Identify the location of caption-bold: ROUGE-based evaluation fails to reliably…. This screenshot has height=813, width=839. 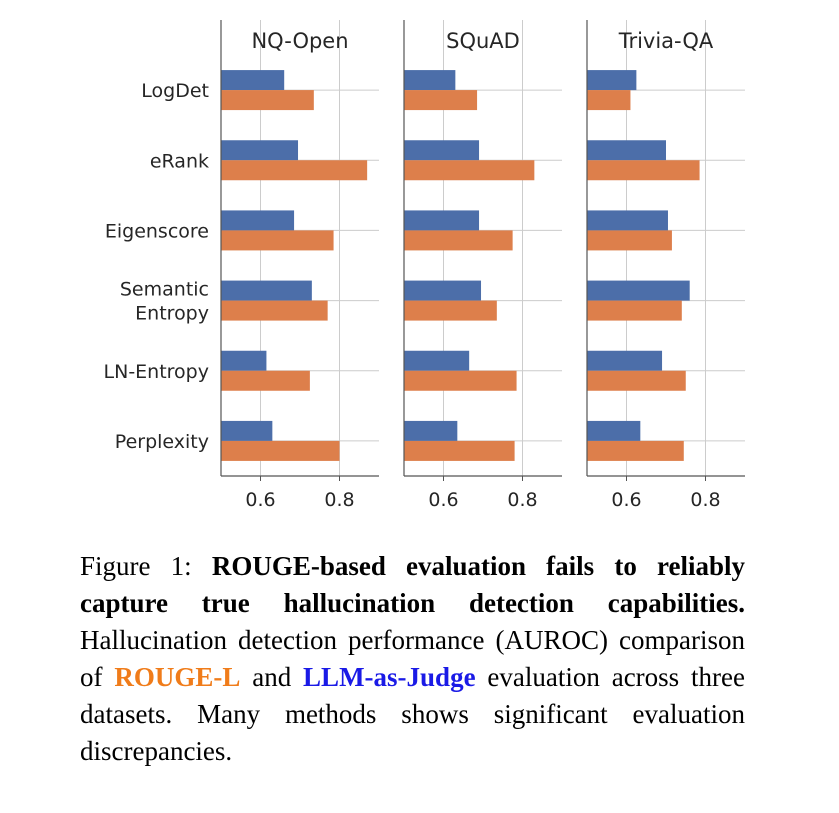
(413, 584).